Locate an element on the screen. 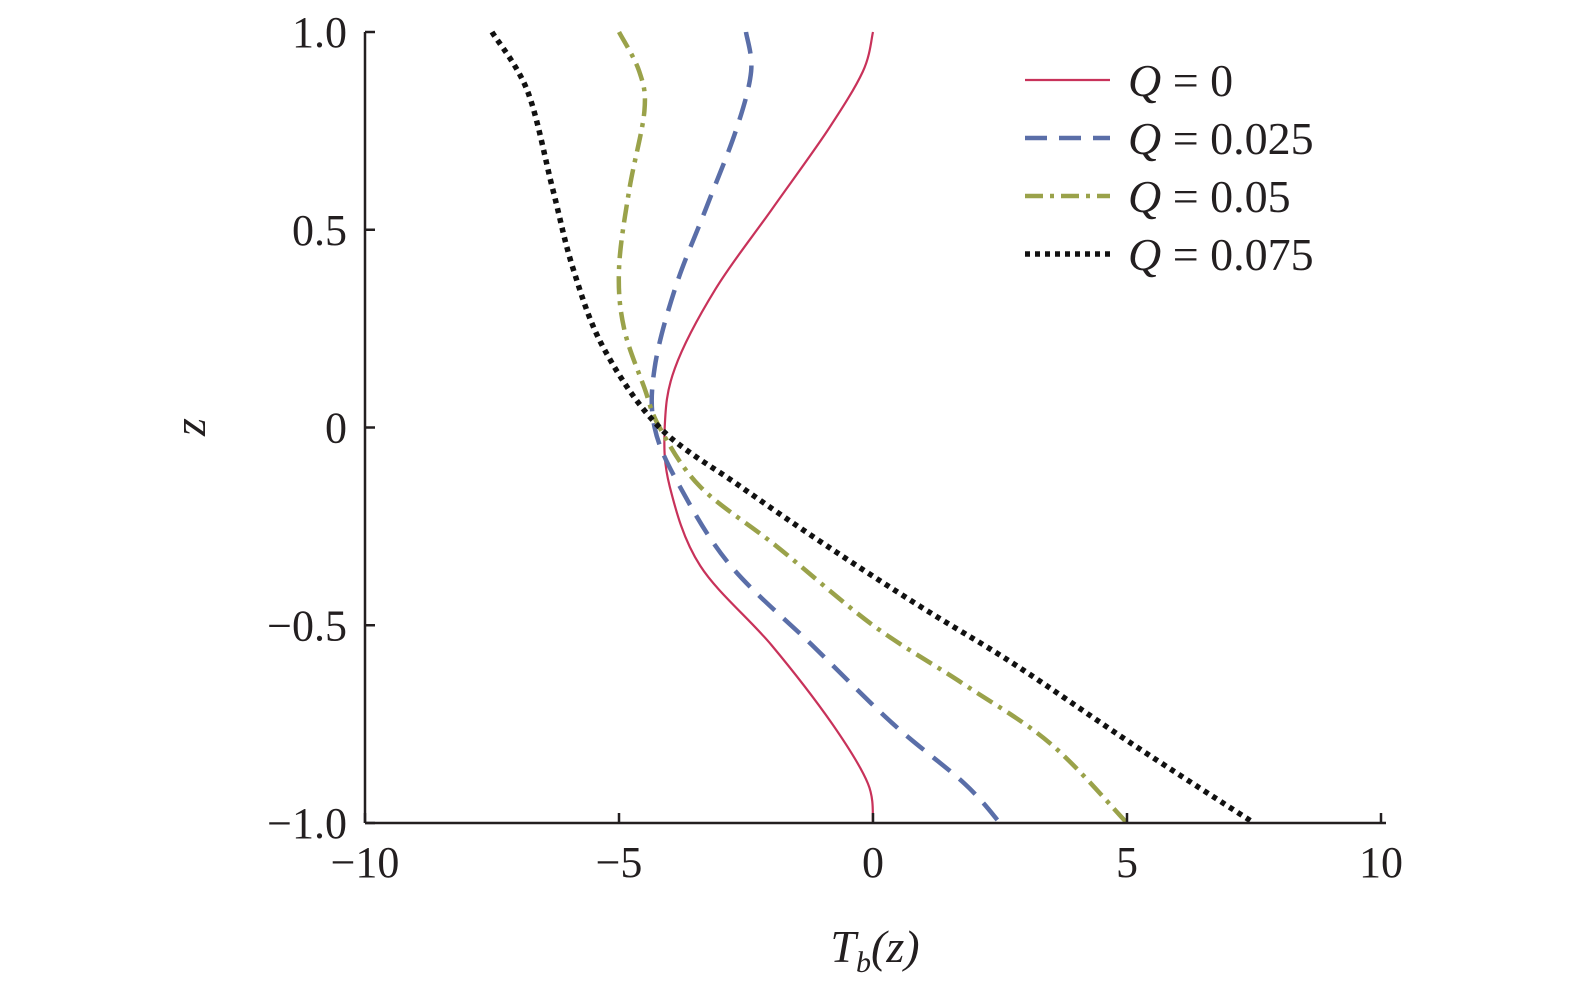  x-axis-title: Tb(z) is located at coordinates (874, 950).